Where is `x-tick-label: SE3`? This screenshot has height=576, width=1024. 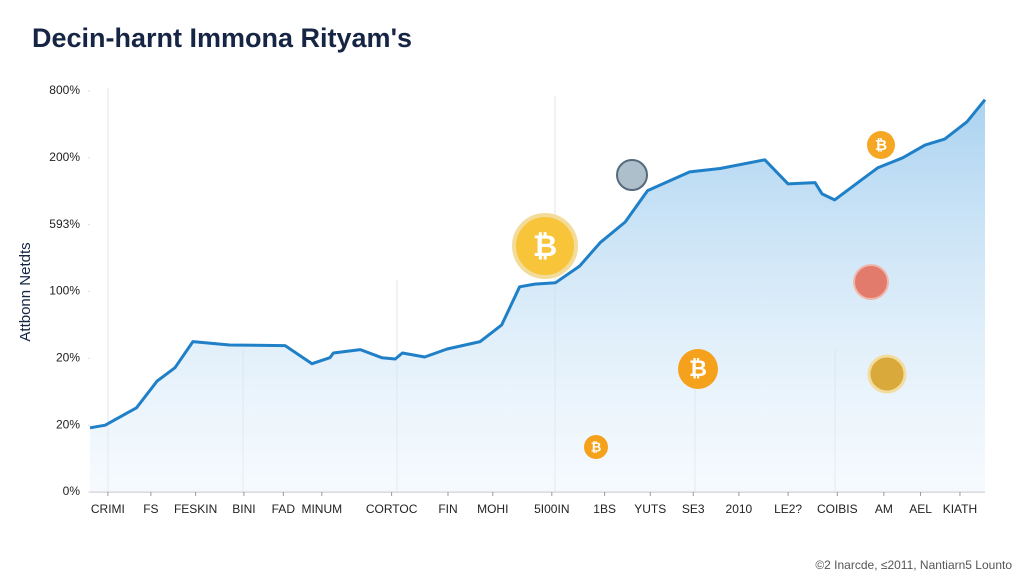 x-tick-label: SE3 is located at coordinates (693, 509).